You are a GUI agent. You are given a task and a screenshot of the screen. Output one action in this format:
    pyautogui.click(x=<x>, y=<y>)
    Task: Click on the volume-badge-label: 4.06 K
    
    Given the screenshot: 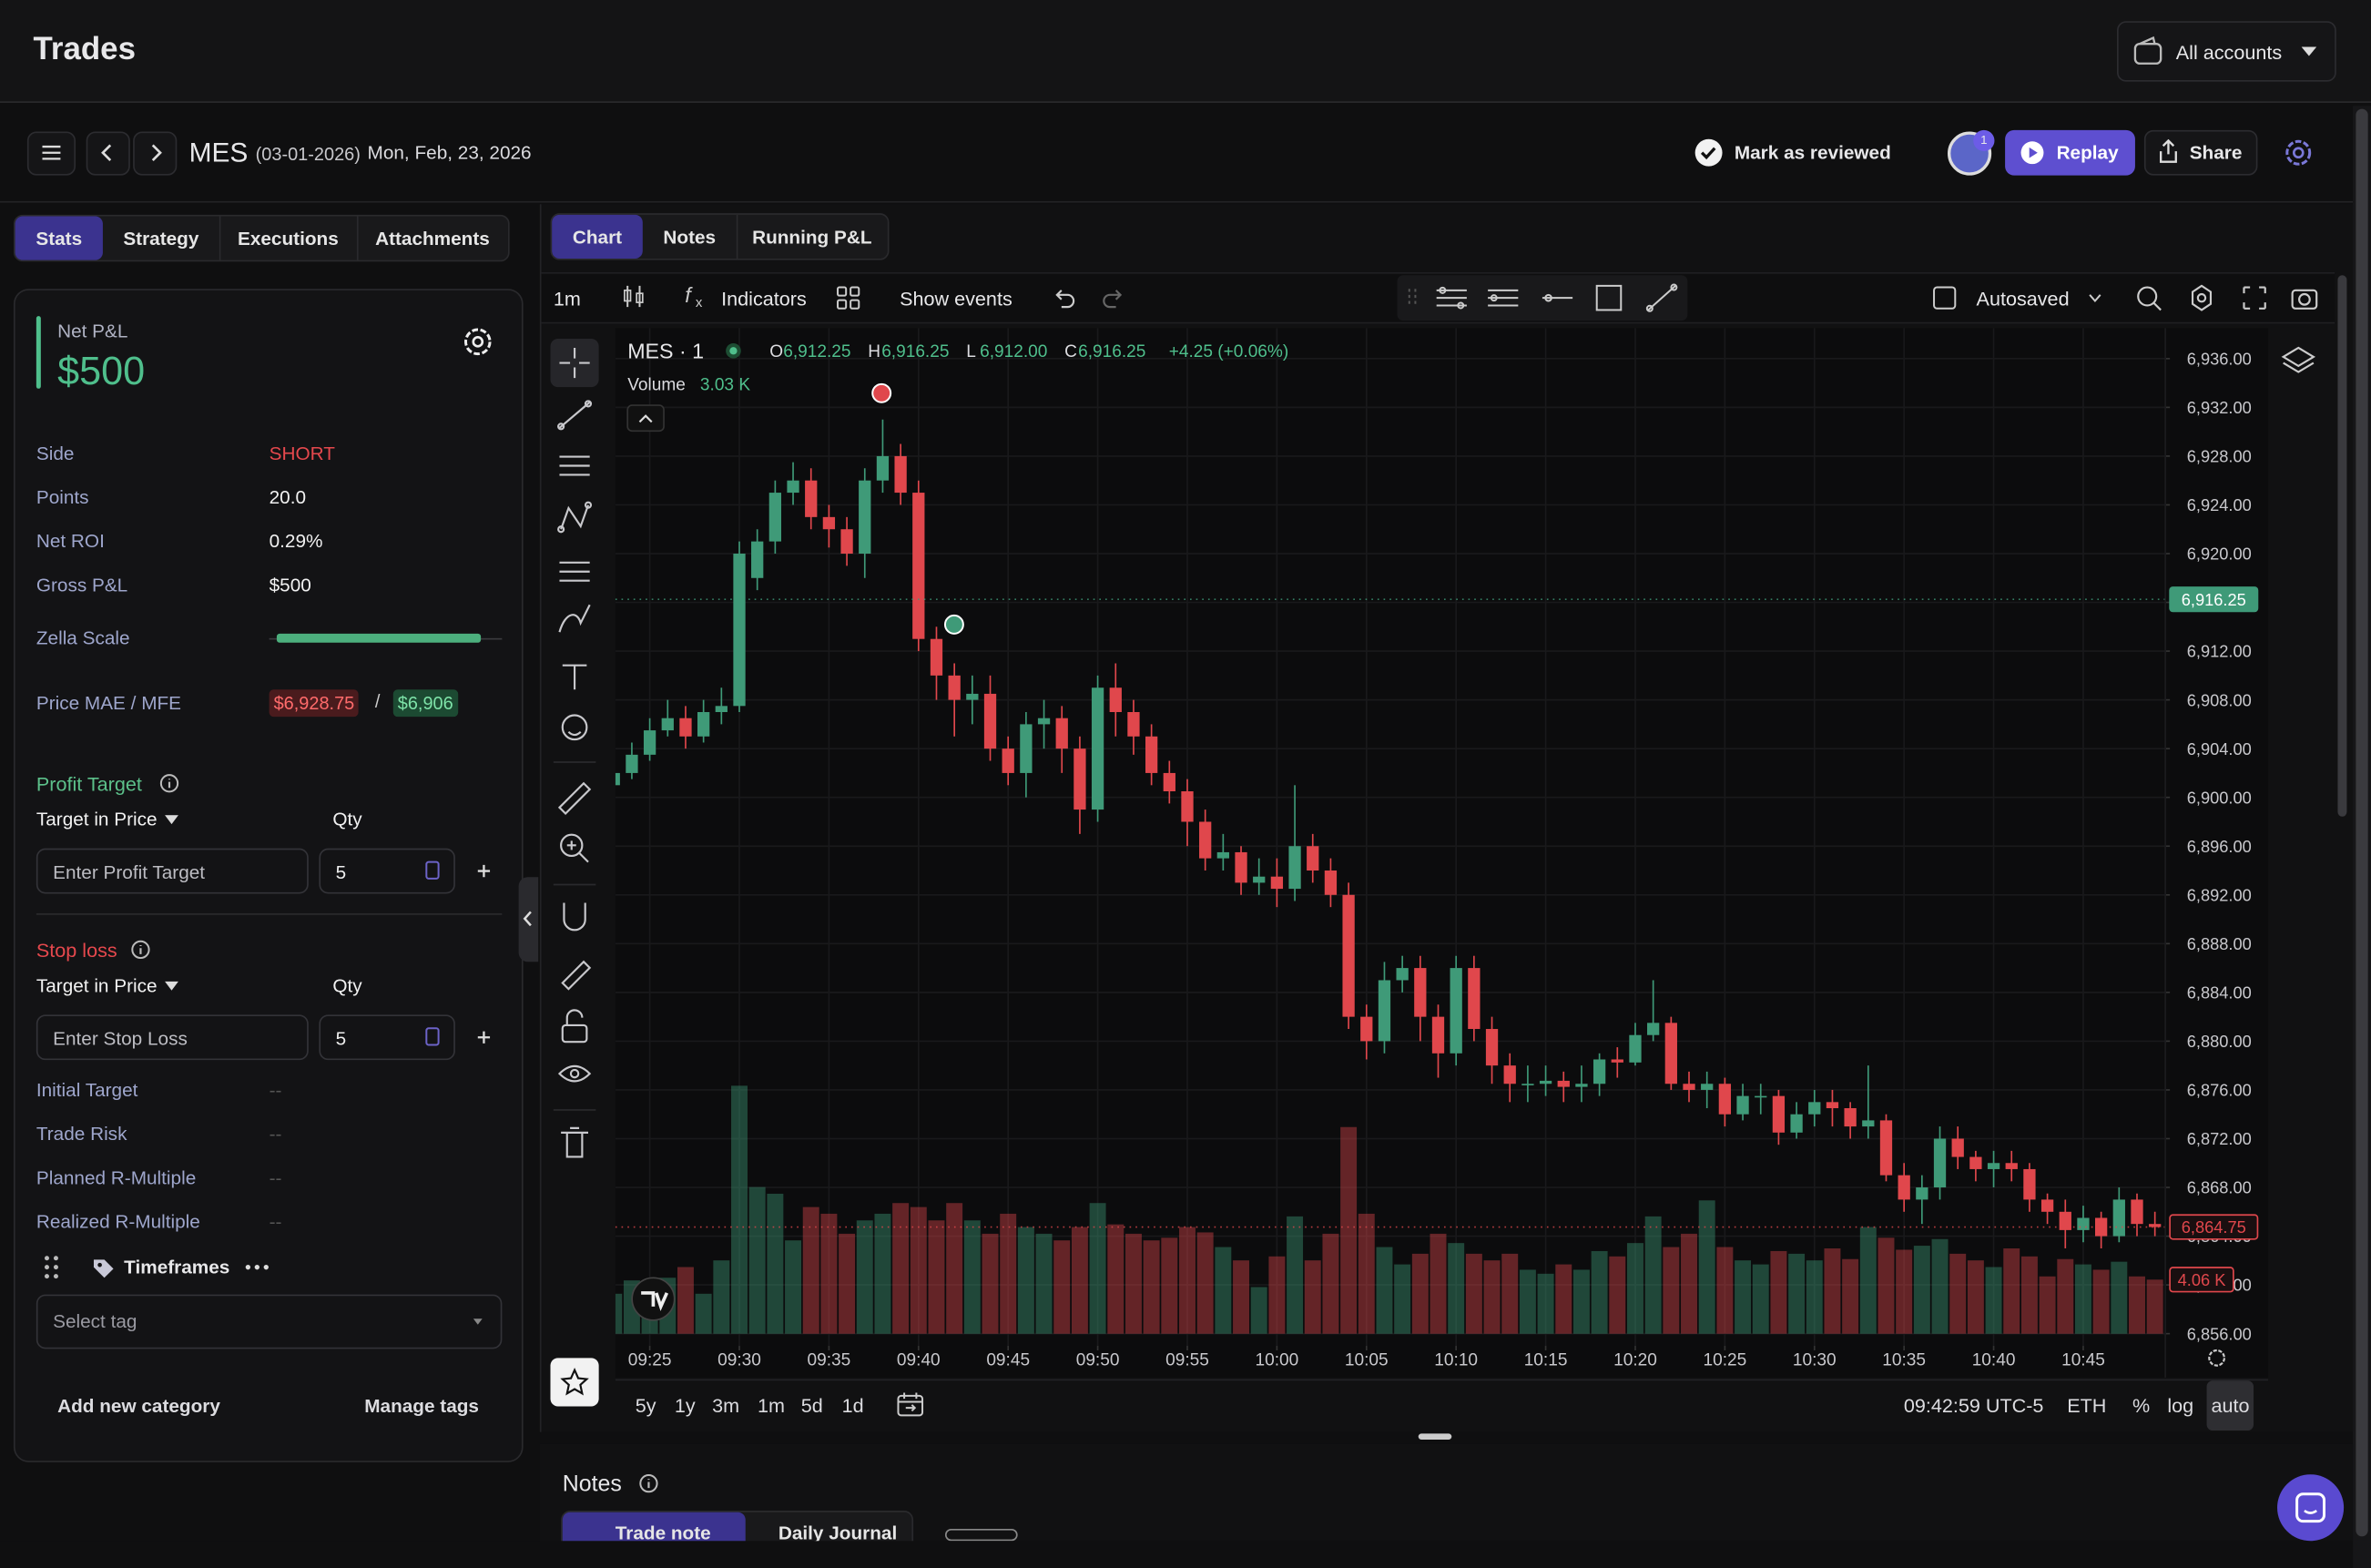 What is the action you would take?
    pyautogui.click(x=2202, y=1279)
    